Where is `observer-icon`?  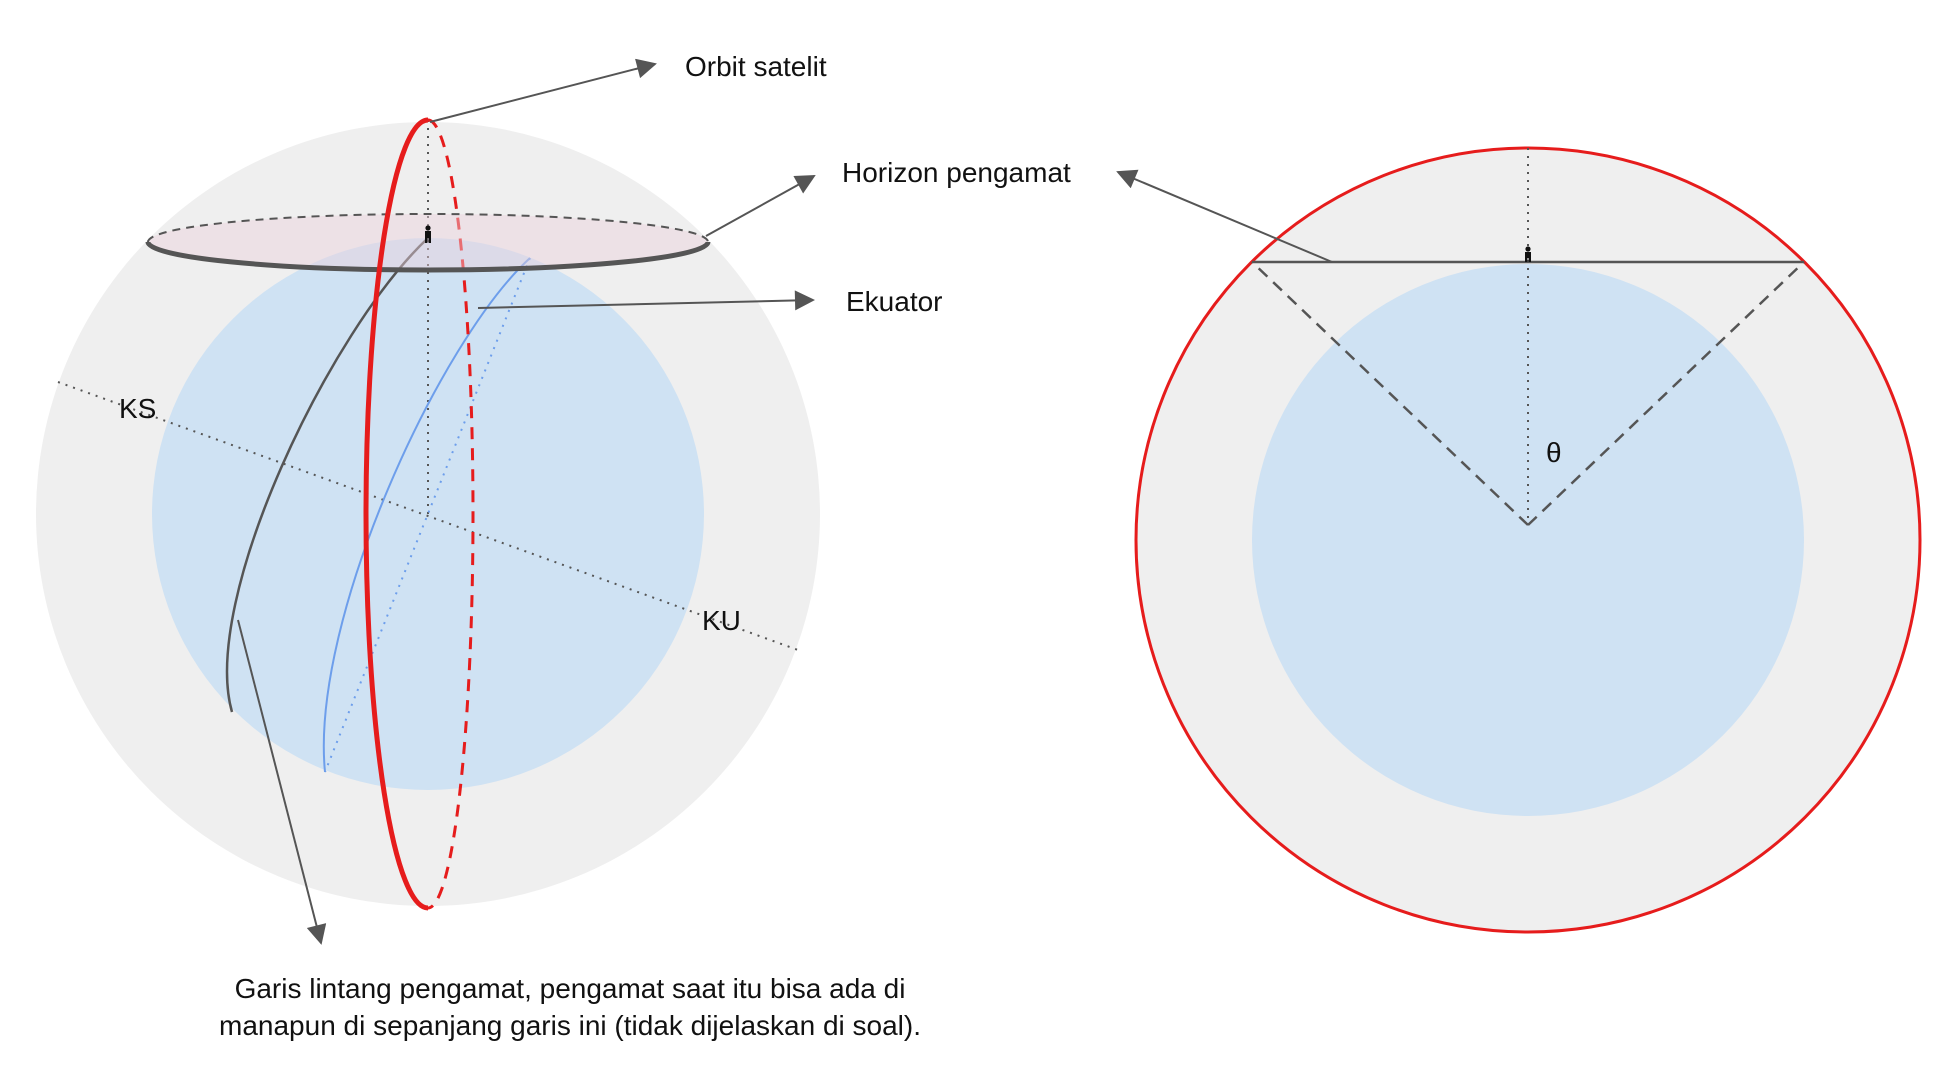
observer-icon is located at coordinates (428, 234).